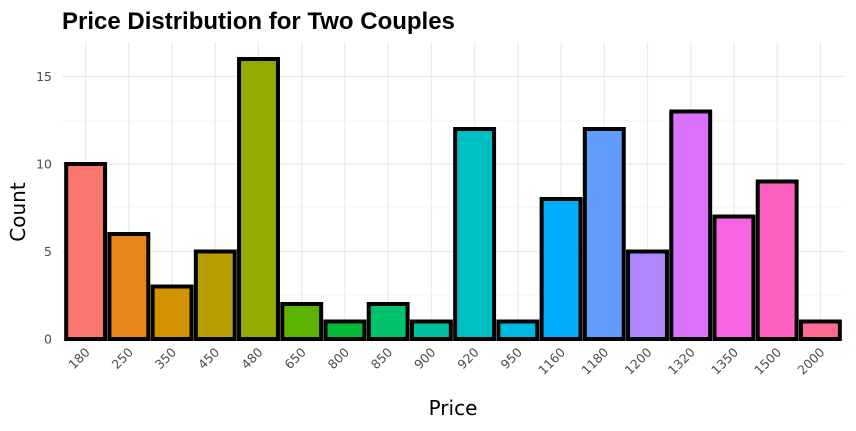  I want to click on x-tick-label: 1200, so click(638, 360).